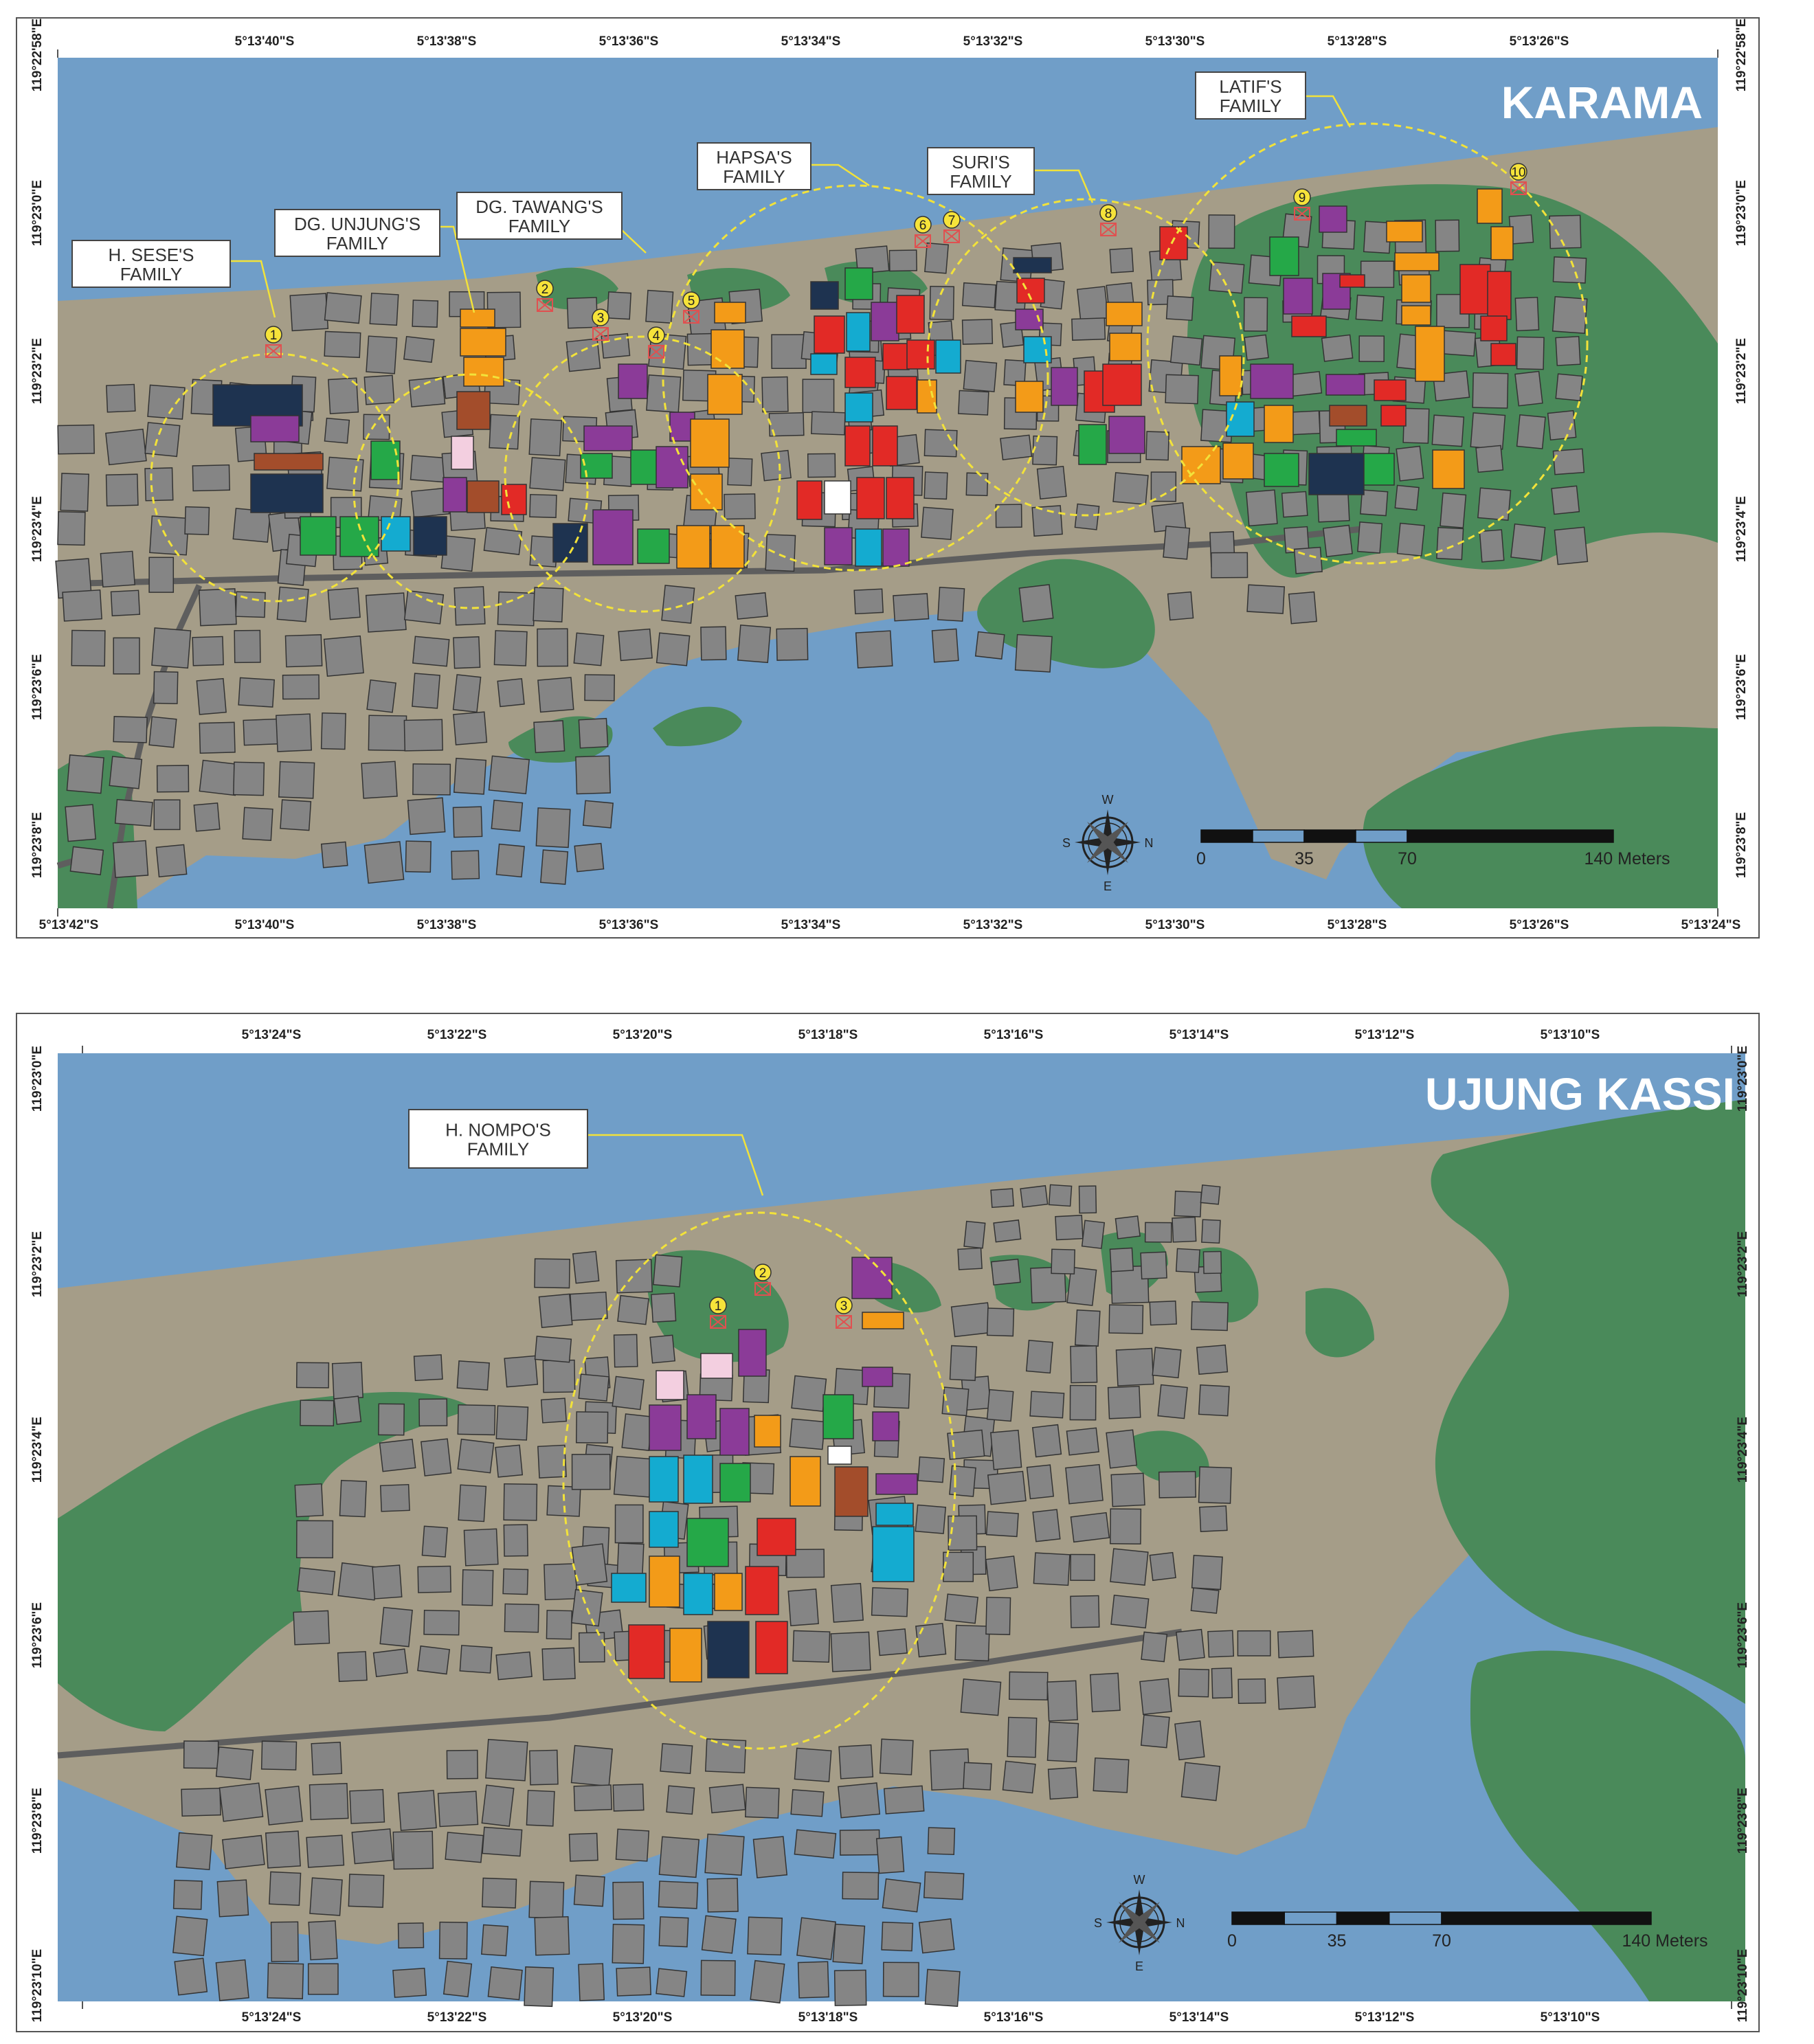 The image size is (1814, 2044). What do you see at coordinates (1539, 41) in the screenshot?
I see `karama-top-tick: 5°13'26"S` at bounding box center [1539, 41].